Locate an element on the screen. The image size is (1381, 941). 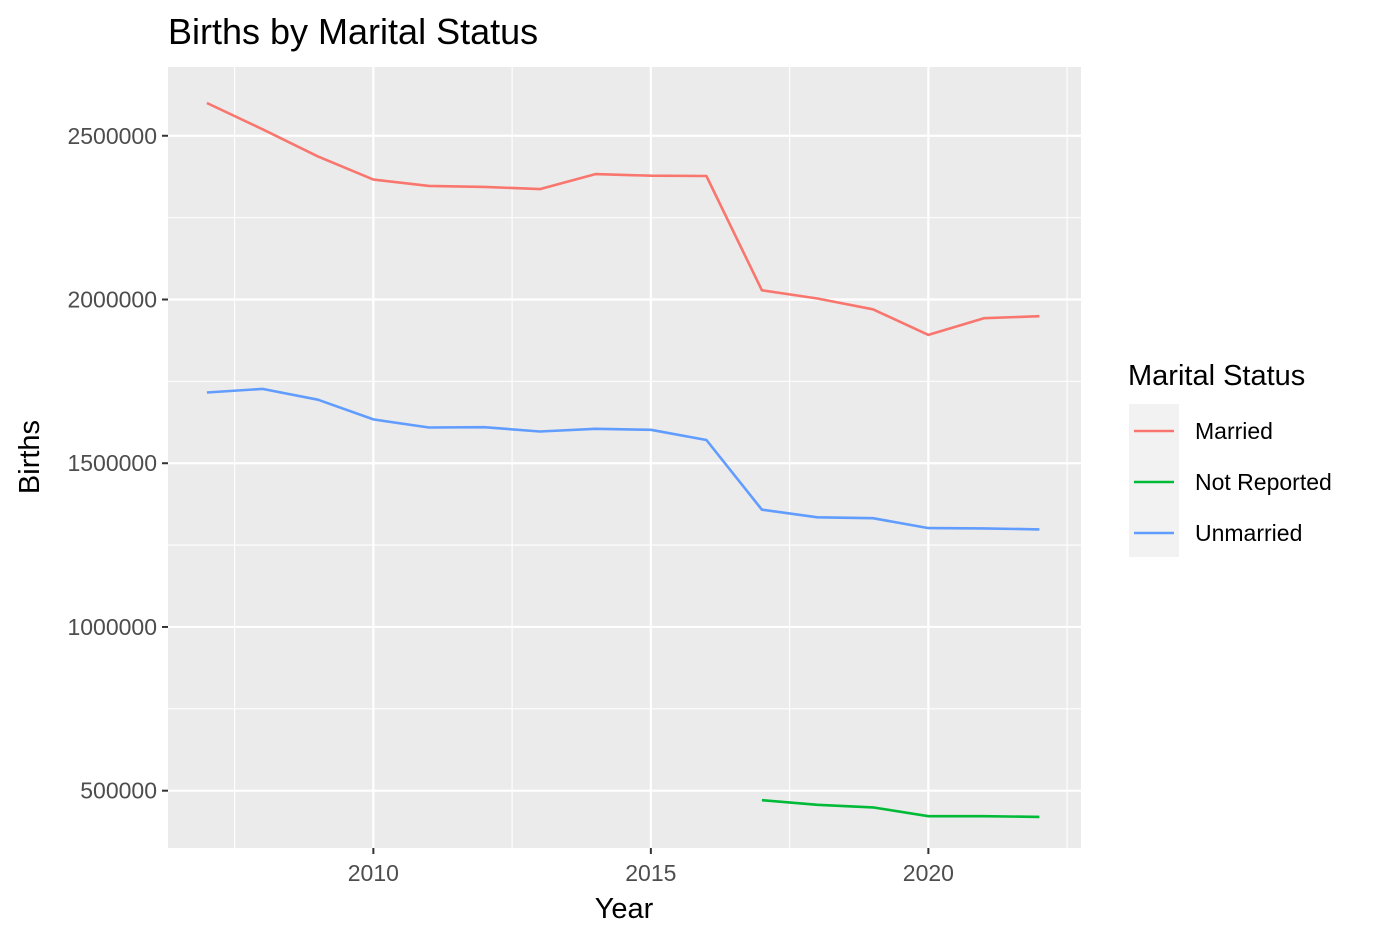
y-tick-label: 2000000 is located at coordinates (112, 299).